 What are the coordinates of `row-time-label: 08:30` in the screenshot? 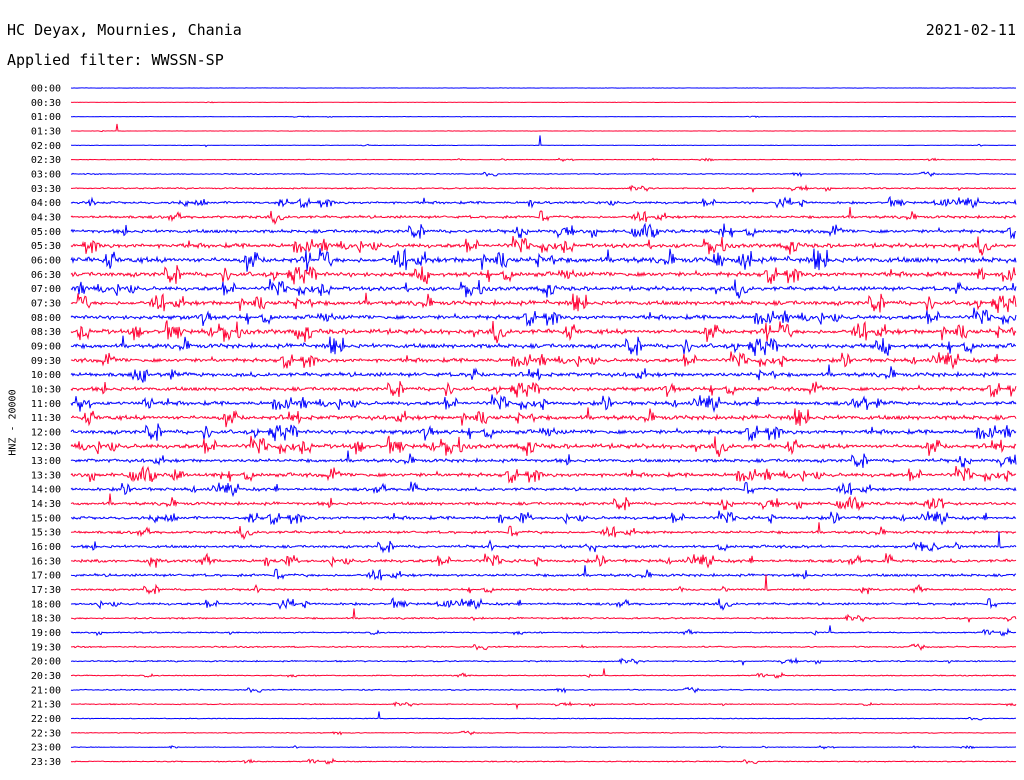 It's located at (46, 332).